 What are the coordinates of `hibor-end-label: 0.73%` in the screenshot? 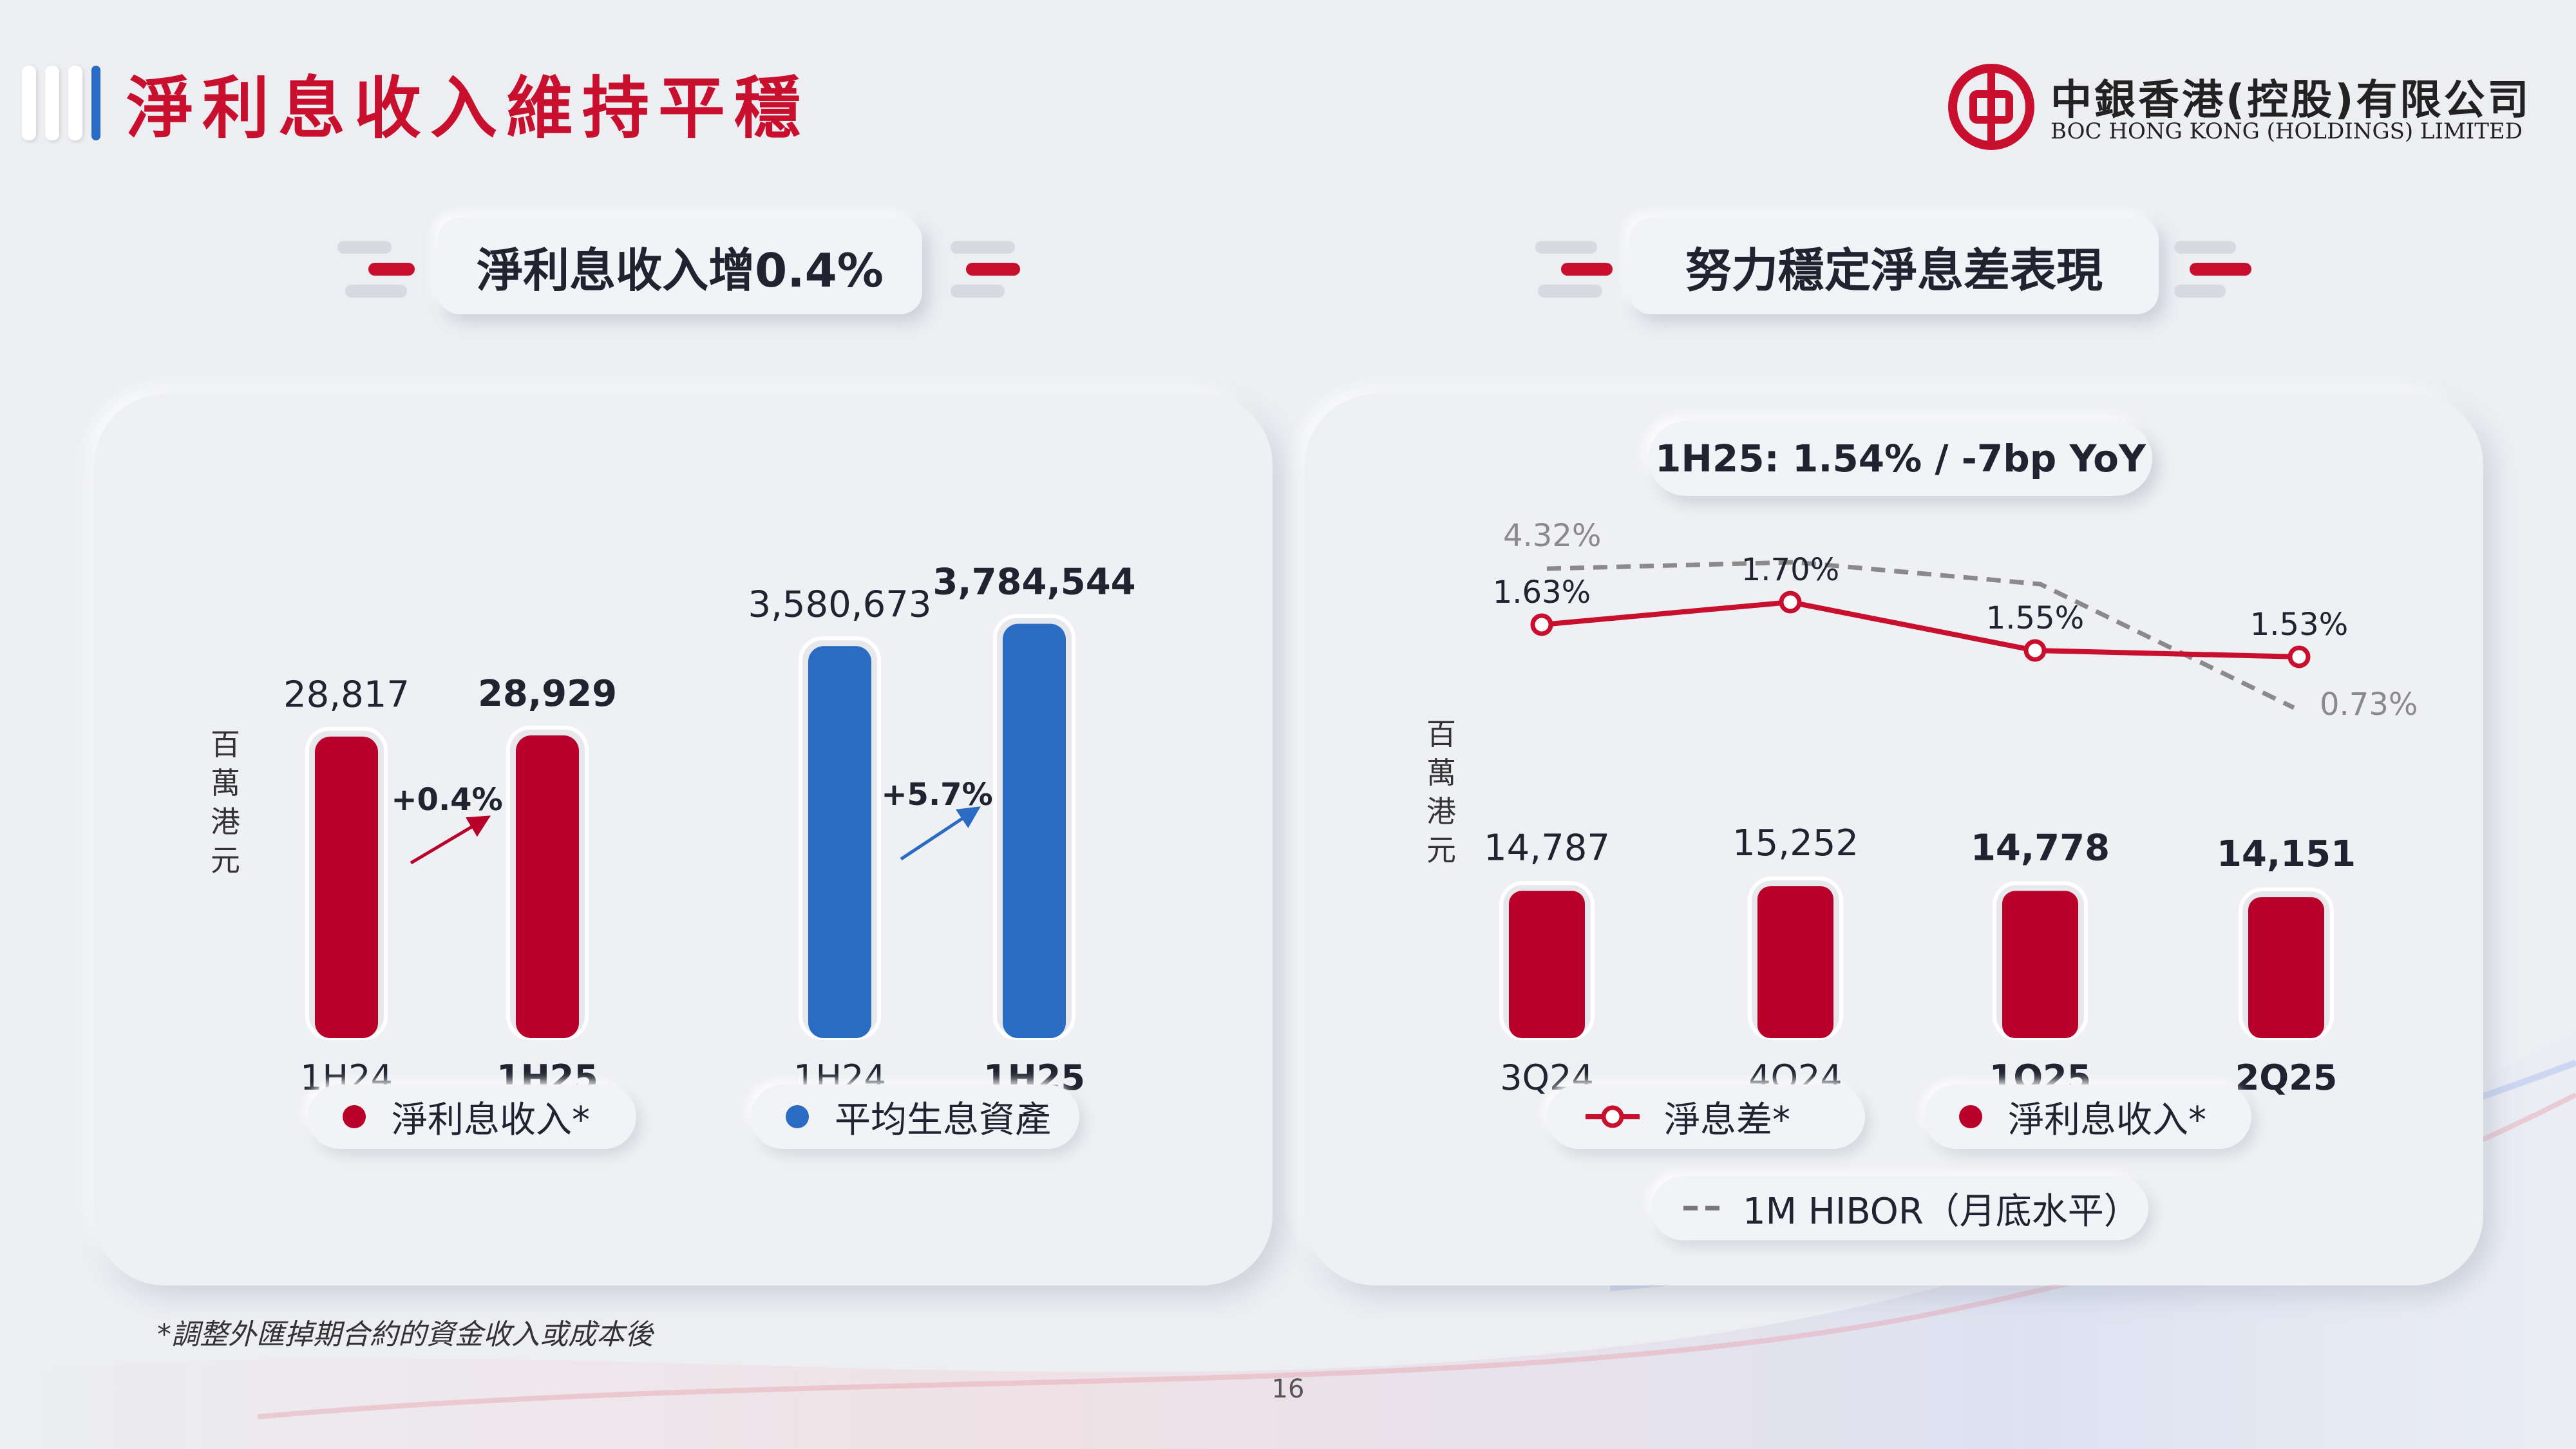 It's located at (2369, 705).